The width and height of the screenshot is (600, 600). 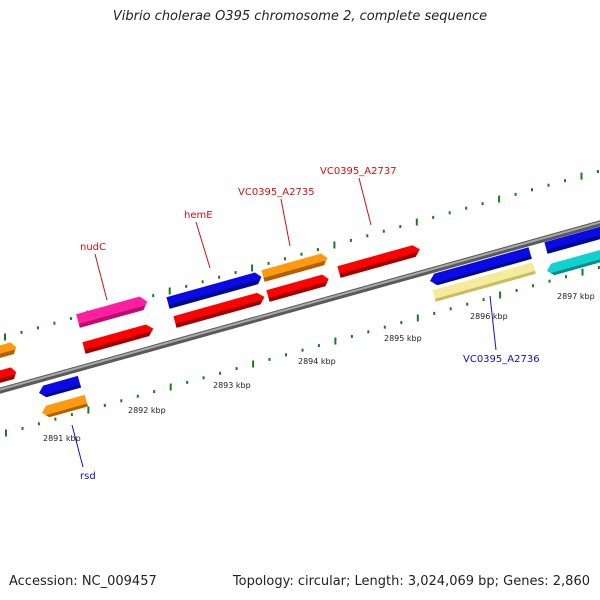 I want to click on gene-red-under-hemE-bar, so click(x=219, y=309).